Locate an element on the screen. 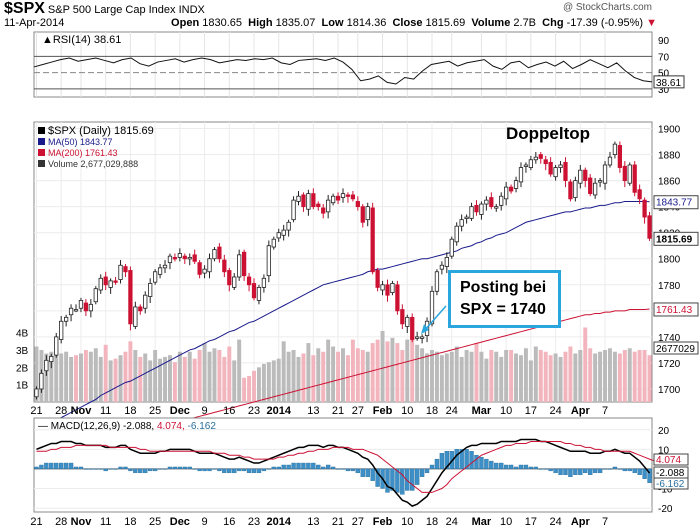  x-axis-label-bottom: 28 is located at coordinates (61, 522).